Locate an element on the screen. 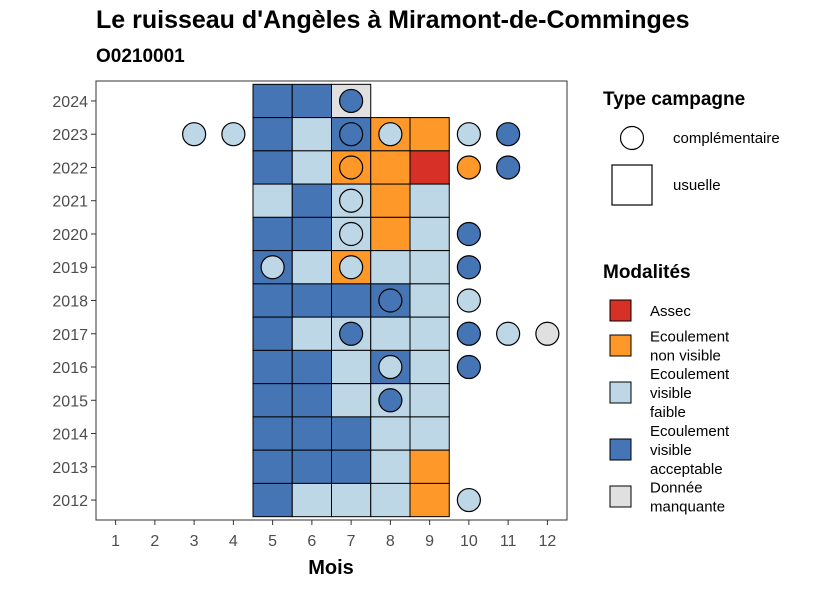 The width and height of the screenshot is (826, 590). x-tick-label: 5 is located at coordinates (272, 541).